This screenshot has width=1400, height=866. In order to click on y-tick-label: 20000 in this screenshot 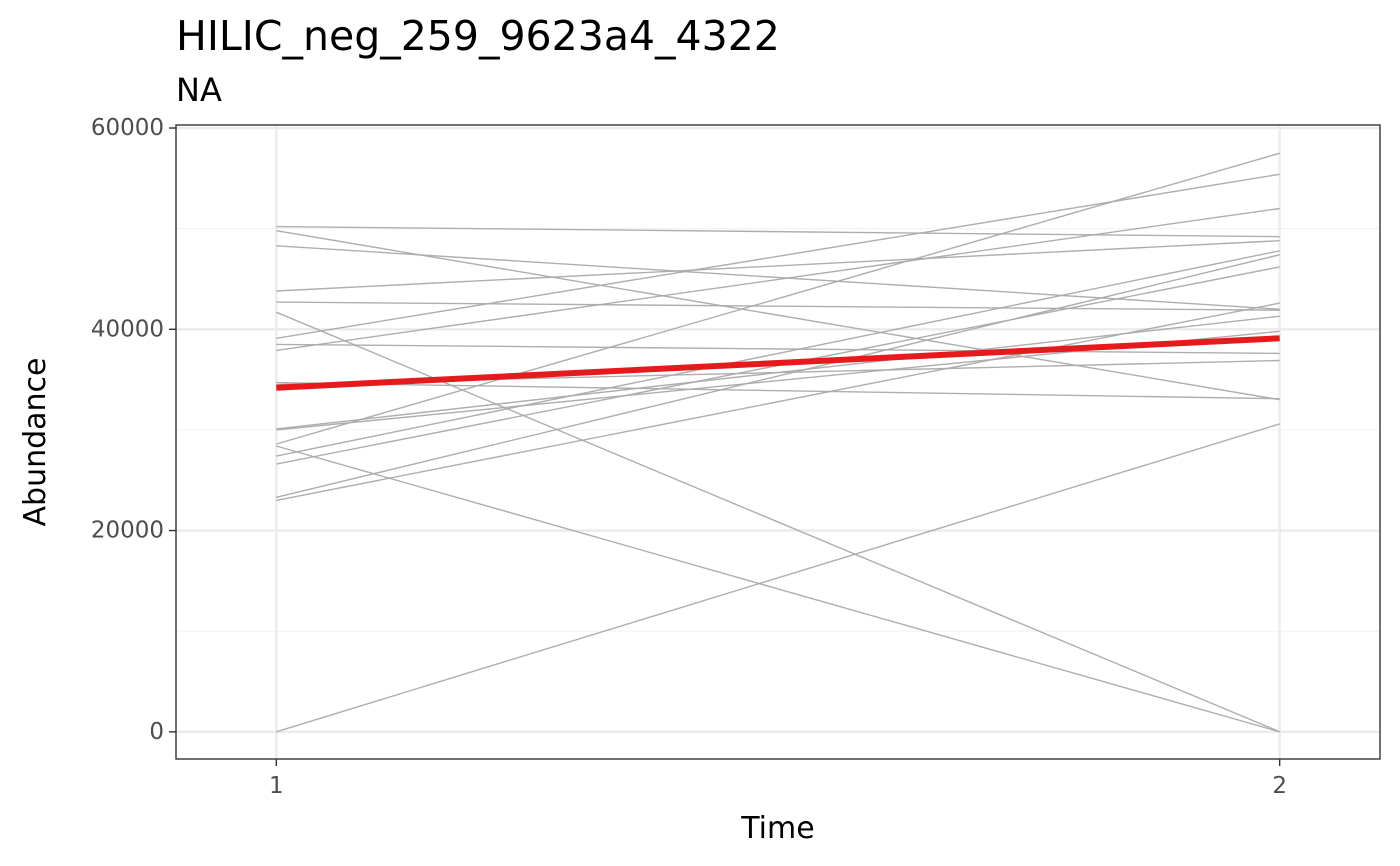, I will do `click(127, 531)`.